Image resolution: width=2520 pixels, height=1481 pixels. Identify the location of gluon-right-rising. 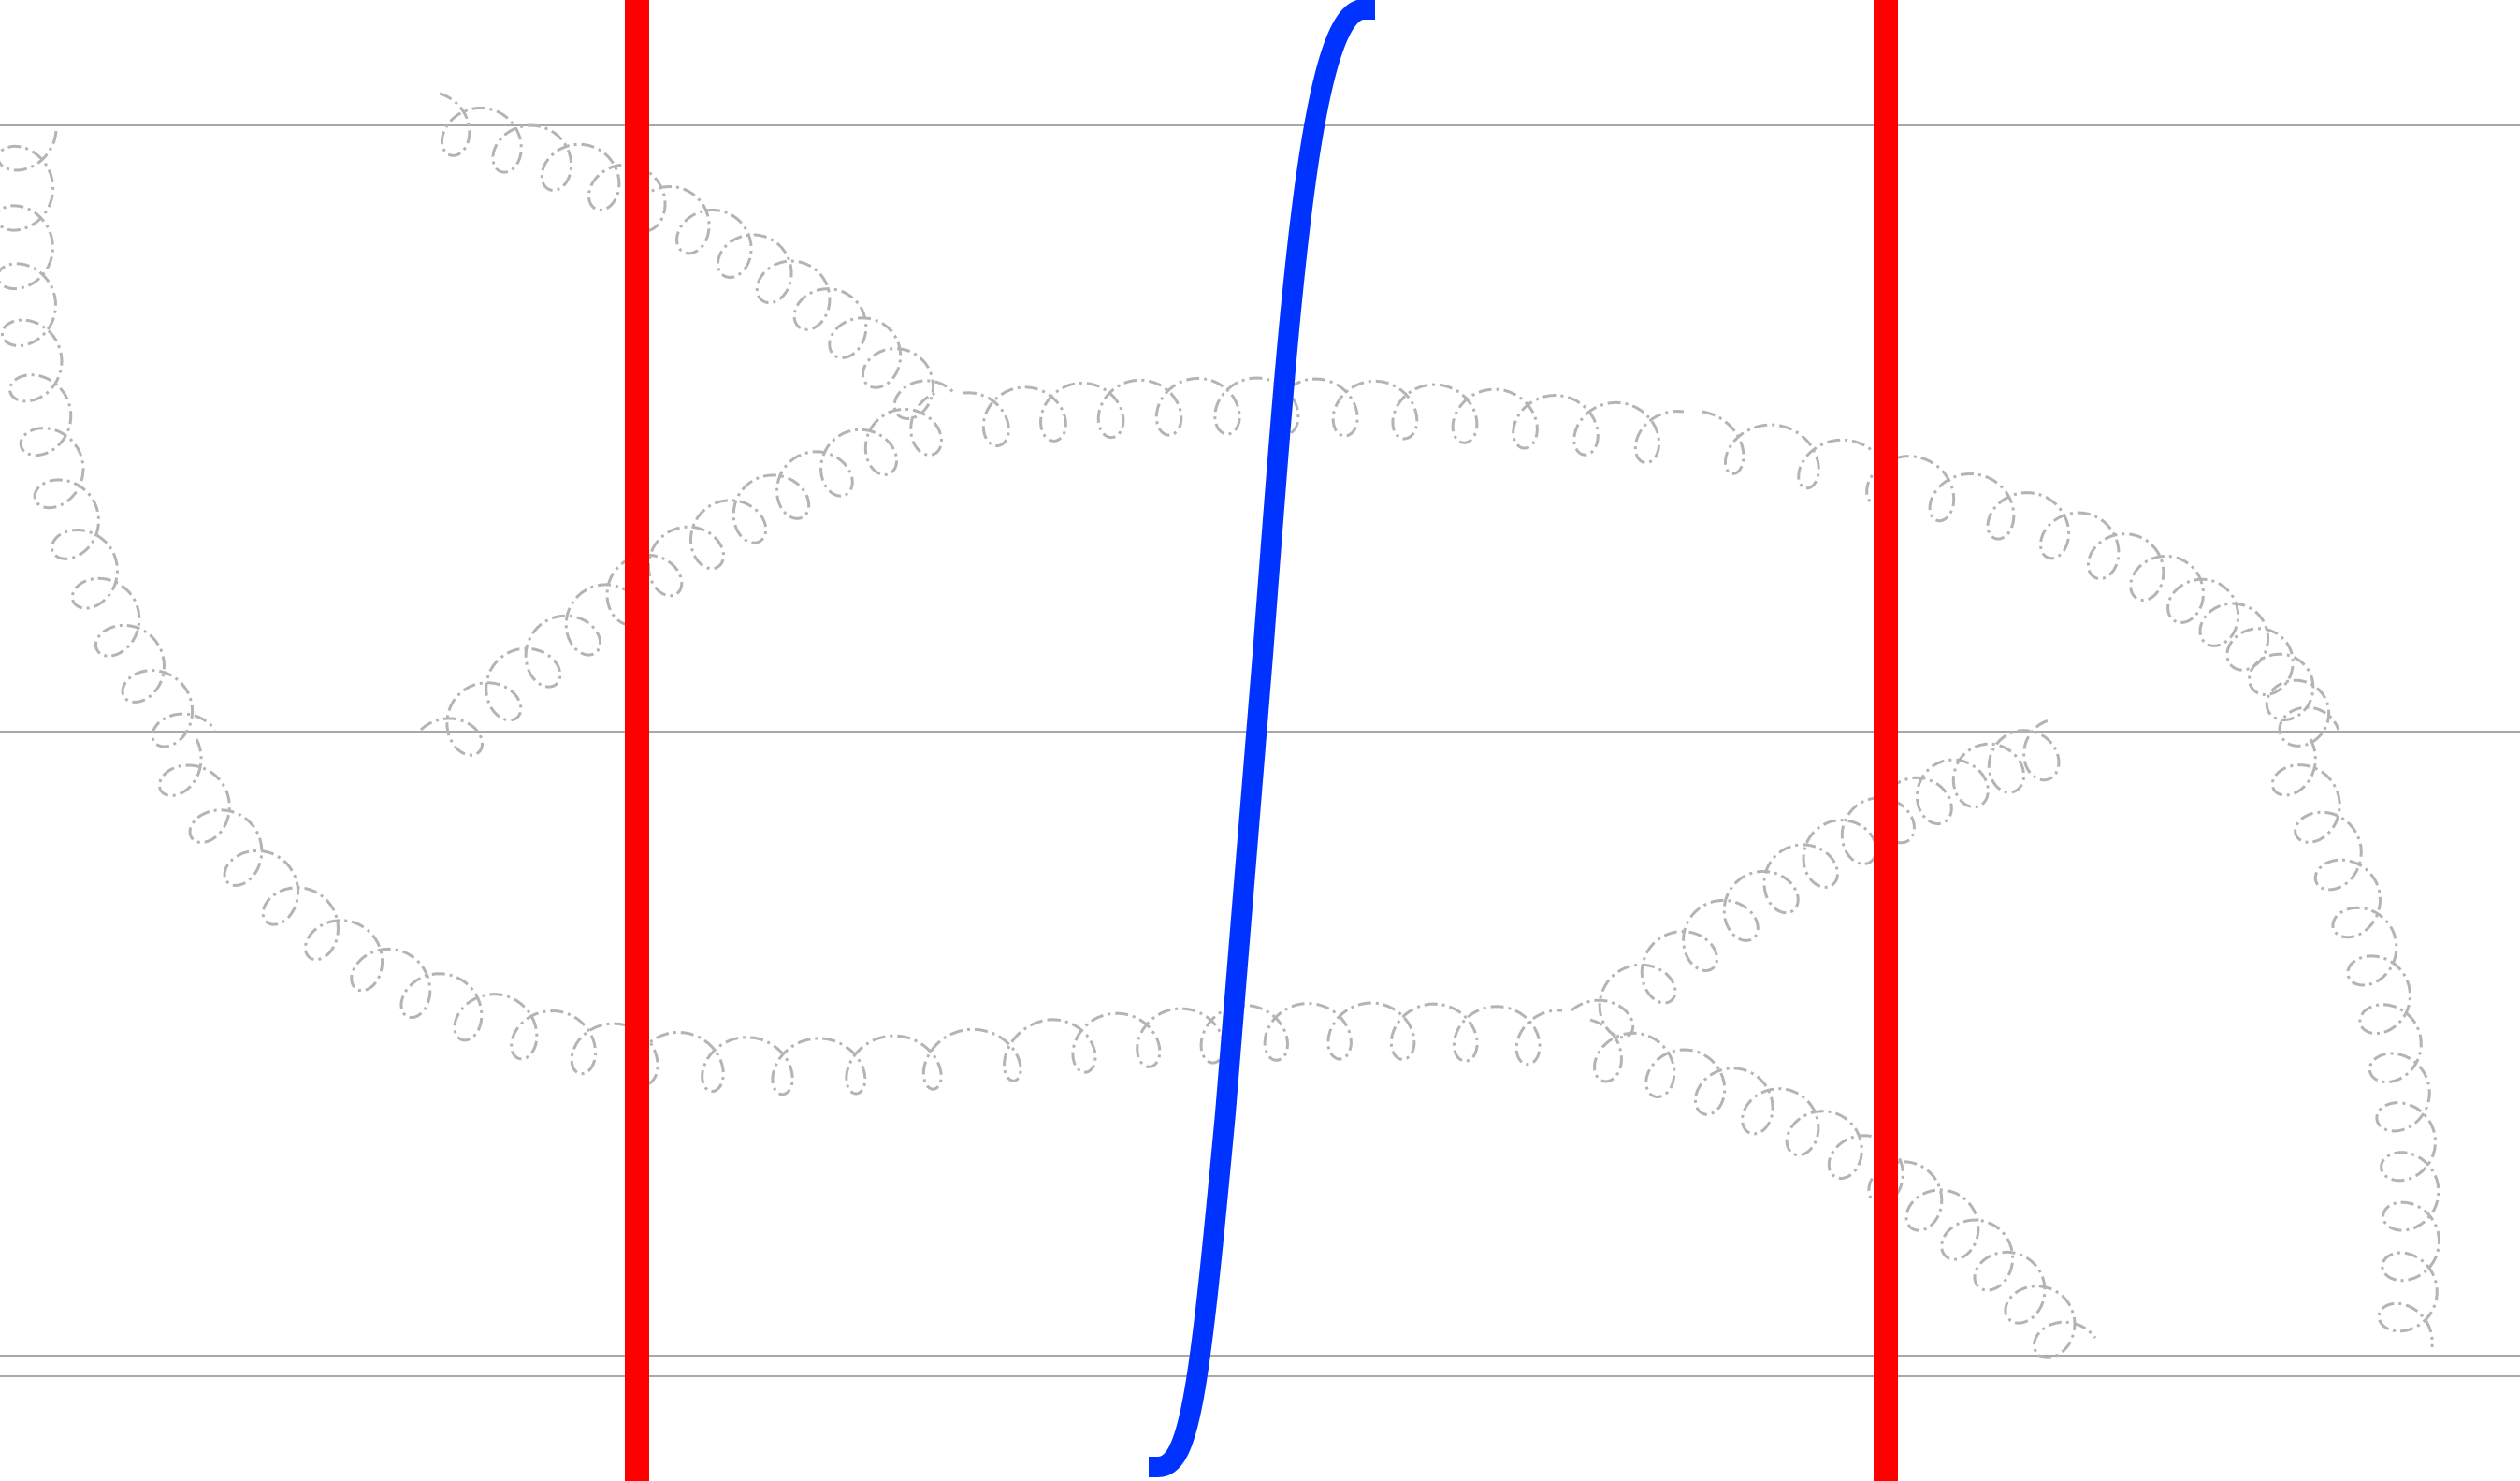
(1816, 879).